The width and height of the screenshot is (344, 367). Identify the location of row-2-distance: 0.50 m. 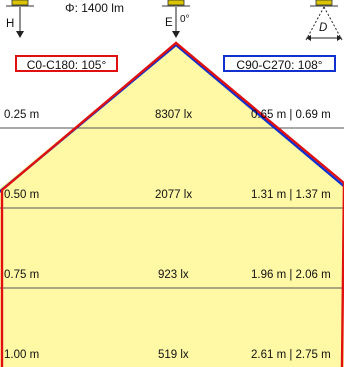
(22, 195).